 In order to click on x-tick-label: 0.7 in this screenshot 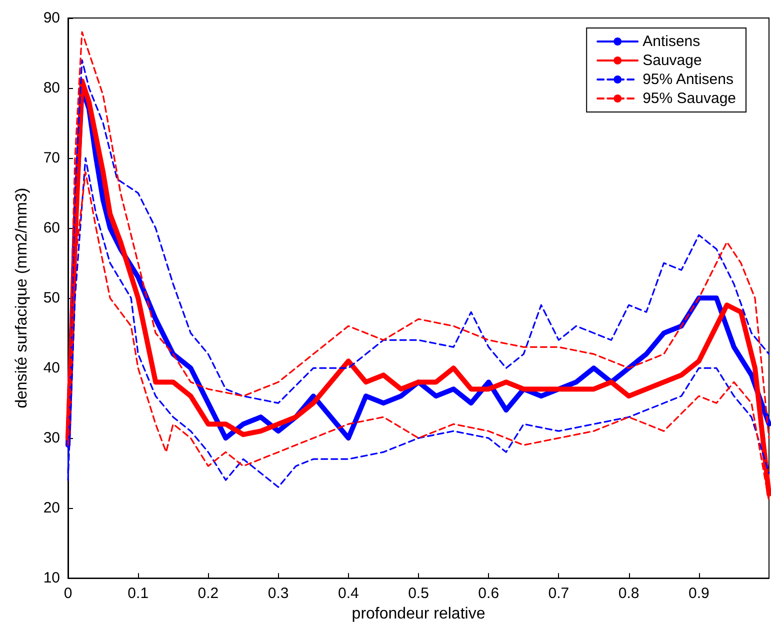, I will do `click(559, 593)`.